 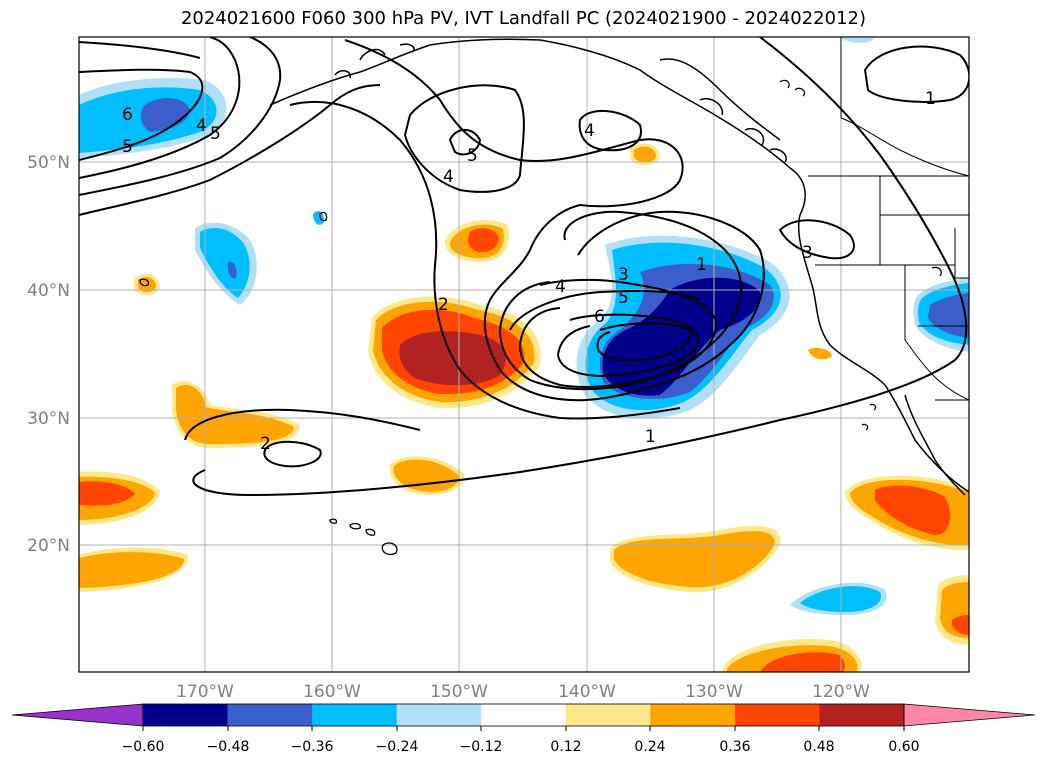 What do you see at coordinates (228, 747) in the screenshot?
I see `colorbar-tick-label: −0.48` at bounding box center [228, 747].